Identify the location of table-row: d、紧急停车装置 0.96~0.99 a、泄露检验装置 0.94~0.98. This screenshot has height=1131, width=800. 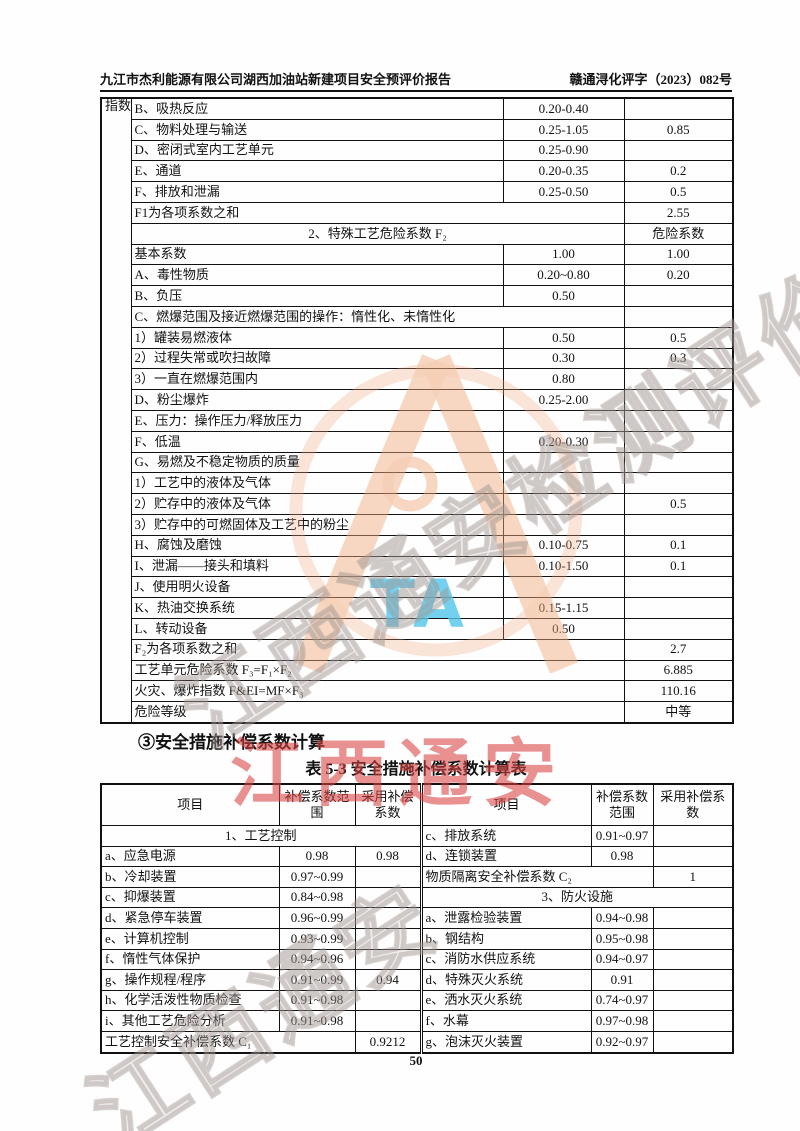
(417, 918).